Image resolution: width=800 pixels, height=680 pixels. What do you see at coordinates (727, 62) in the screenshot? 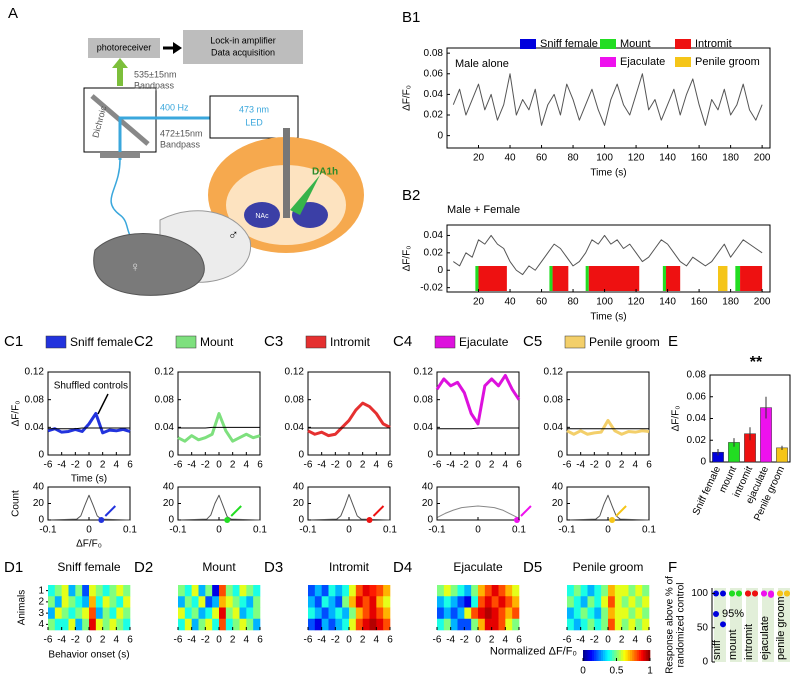
I see `legend-label: Penile groom` at bounding box center [727, 62].